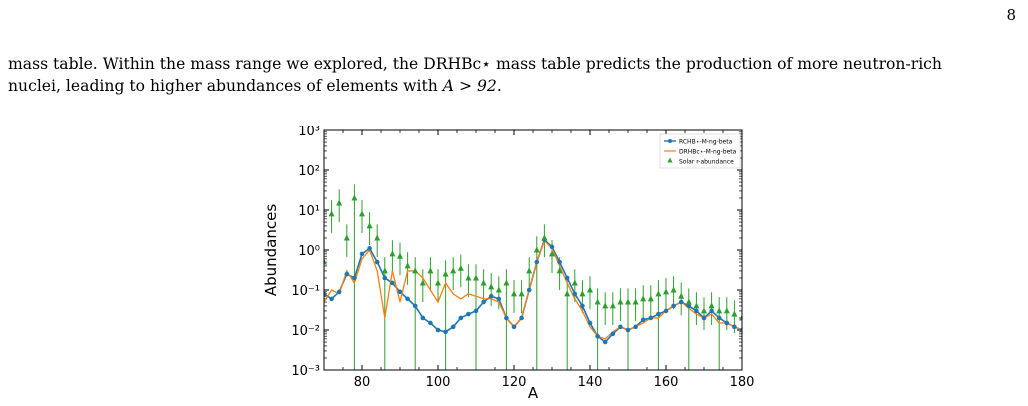 Image resolution: width=1028 pixels, height=406 pixels. What do you see at coordinates (1011, 15) in the screenshot?
I see `page-number: 8` at bounding box center [1011, 15].